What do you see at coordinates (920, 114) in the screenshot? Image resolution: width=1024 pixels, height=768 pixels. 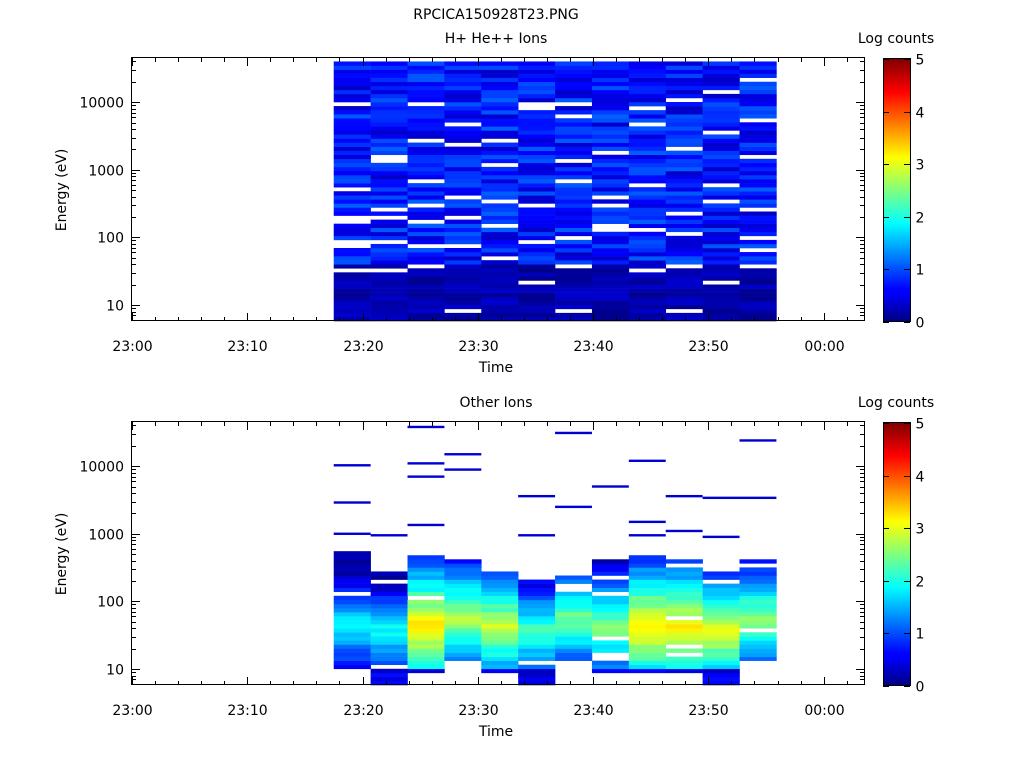 I see `colorbar-tick-label: 4` at bounding box center [920, 114].